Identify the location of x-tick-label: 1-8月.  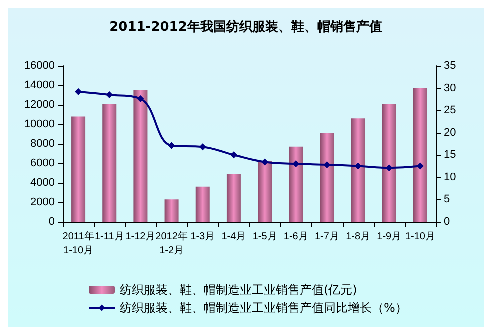
(358, 237).